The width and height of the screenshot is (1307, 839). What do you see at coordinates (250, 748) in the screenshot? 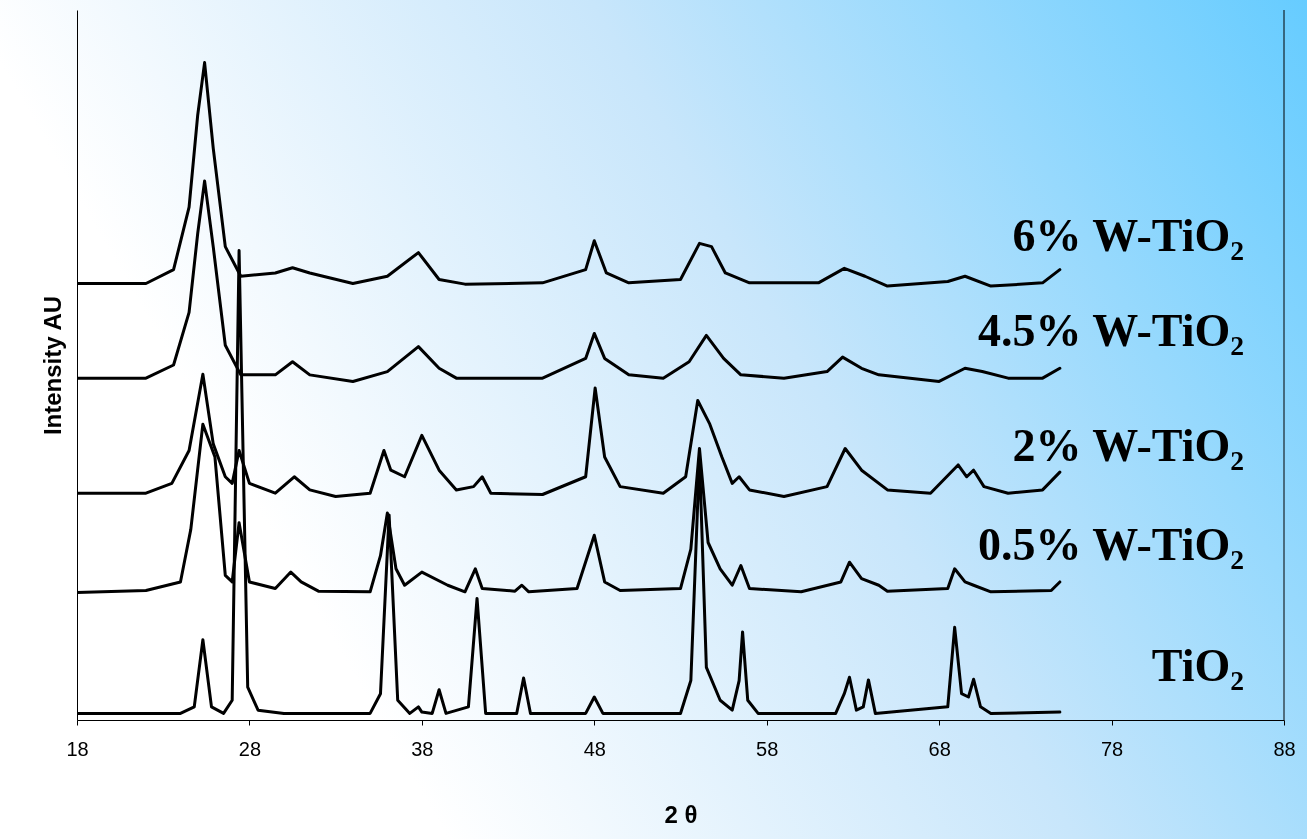
I see `x-tick-label: 28` at bounding box center [250, 748].